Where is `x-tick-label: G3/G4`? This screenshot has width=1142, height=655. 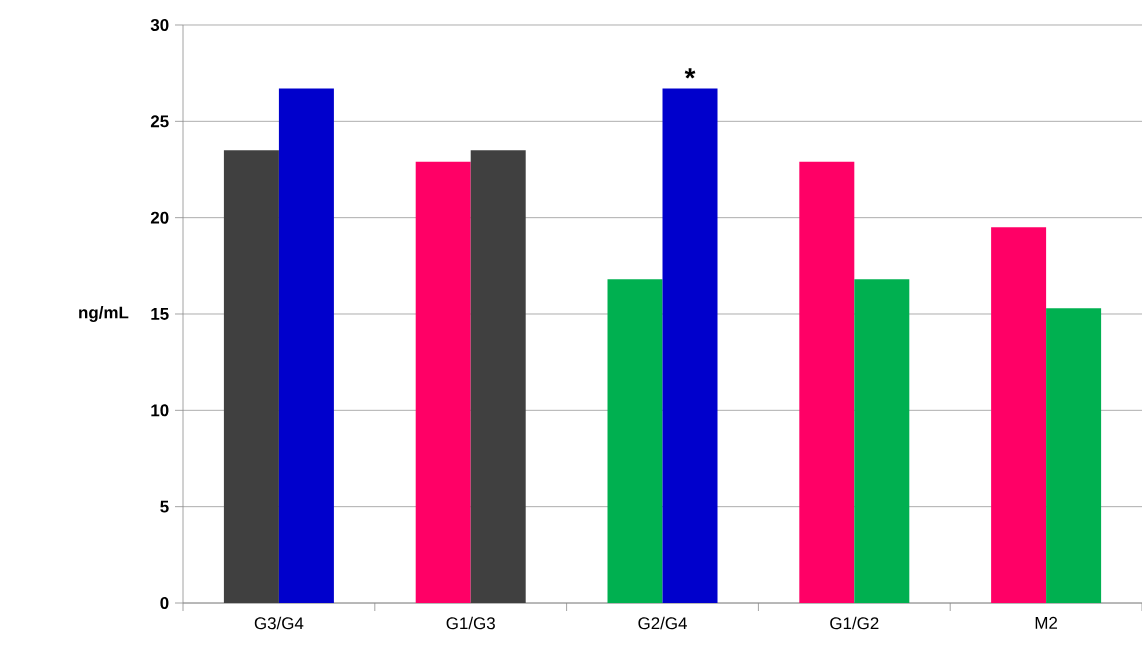 x-tick-label: G3/G4 is located at coordinates (279, 623).